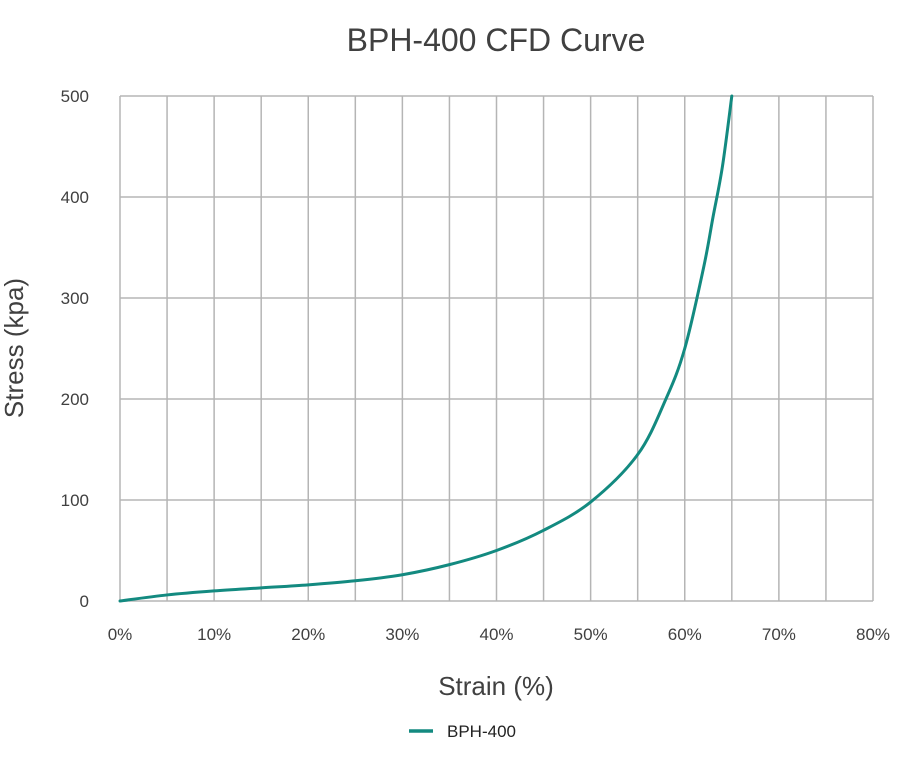  I want to click on y-axis-ticks: 0 100 200 300 400 500, so click(75, 349).